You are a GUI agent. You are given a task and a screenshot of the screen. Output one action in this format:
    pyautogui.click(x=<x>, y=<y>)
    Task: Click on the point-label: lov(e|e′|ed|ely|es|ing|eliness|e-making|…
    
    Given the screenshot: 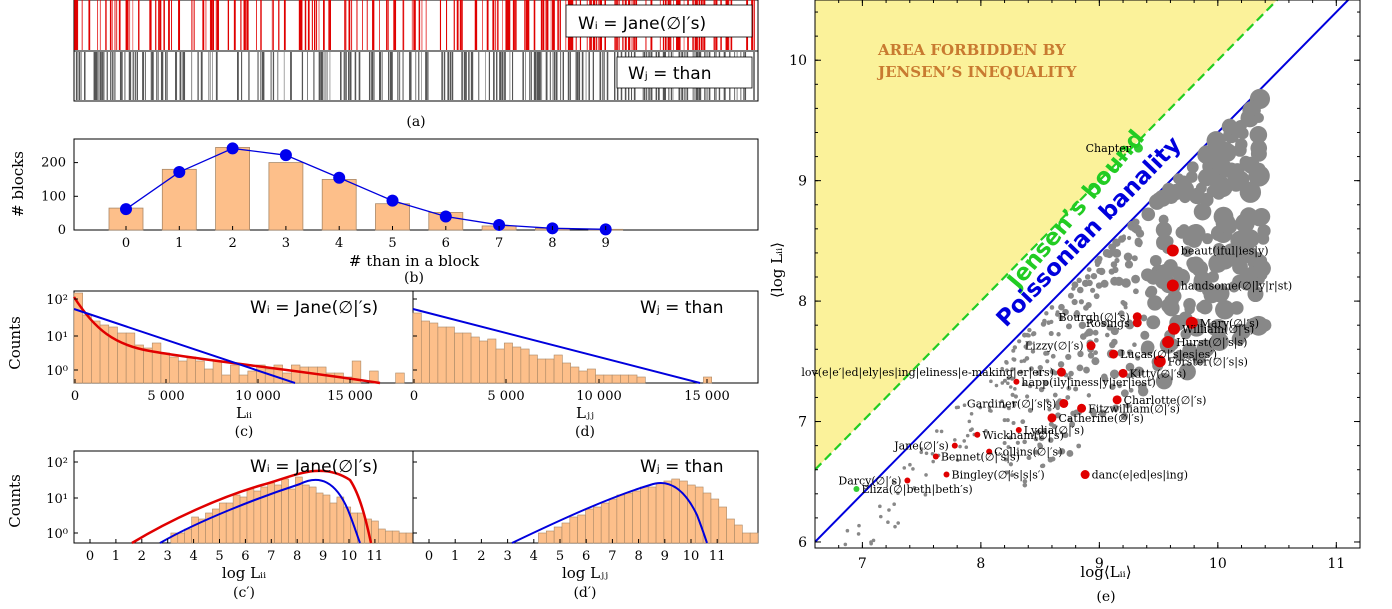 What is the action you would take?
    pyautogui.click(x=927, y=373)
    